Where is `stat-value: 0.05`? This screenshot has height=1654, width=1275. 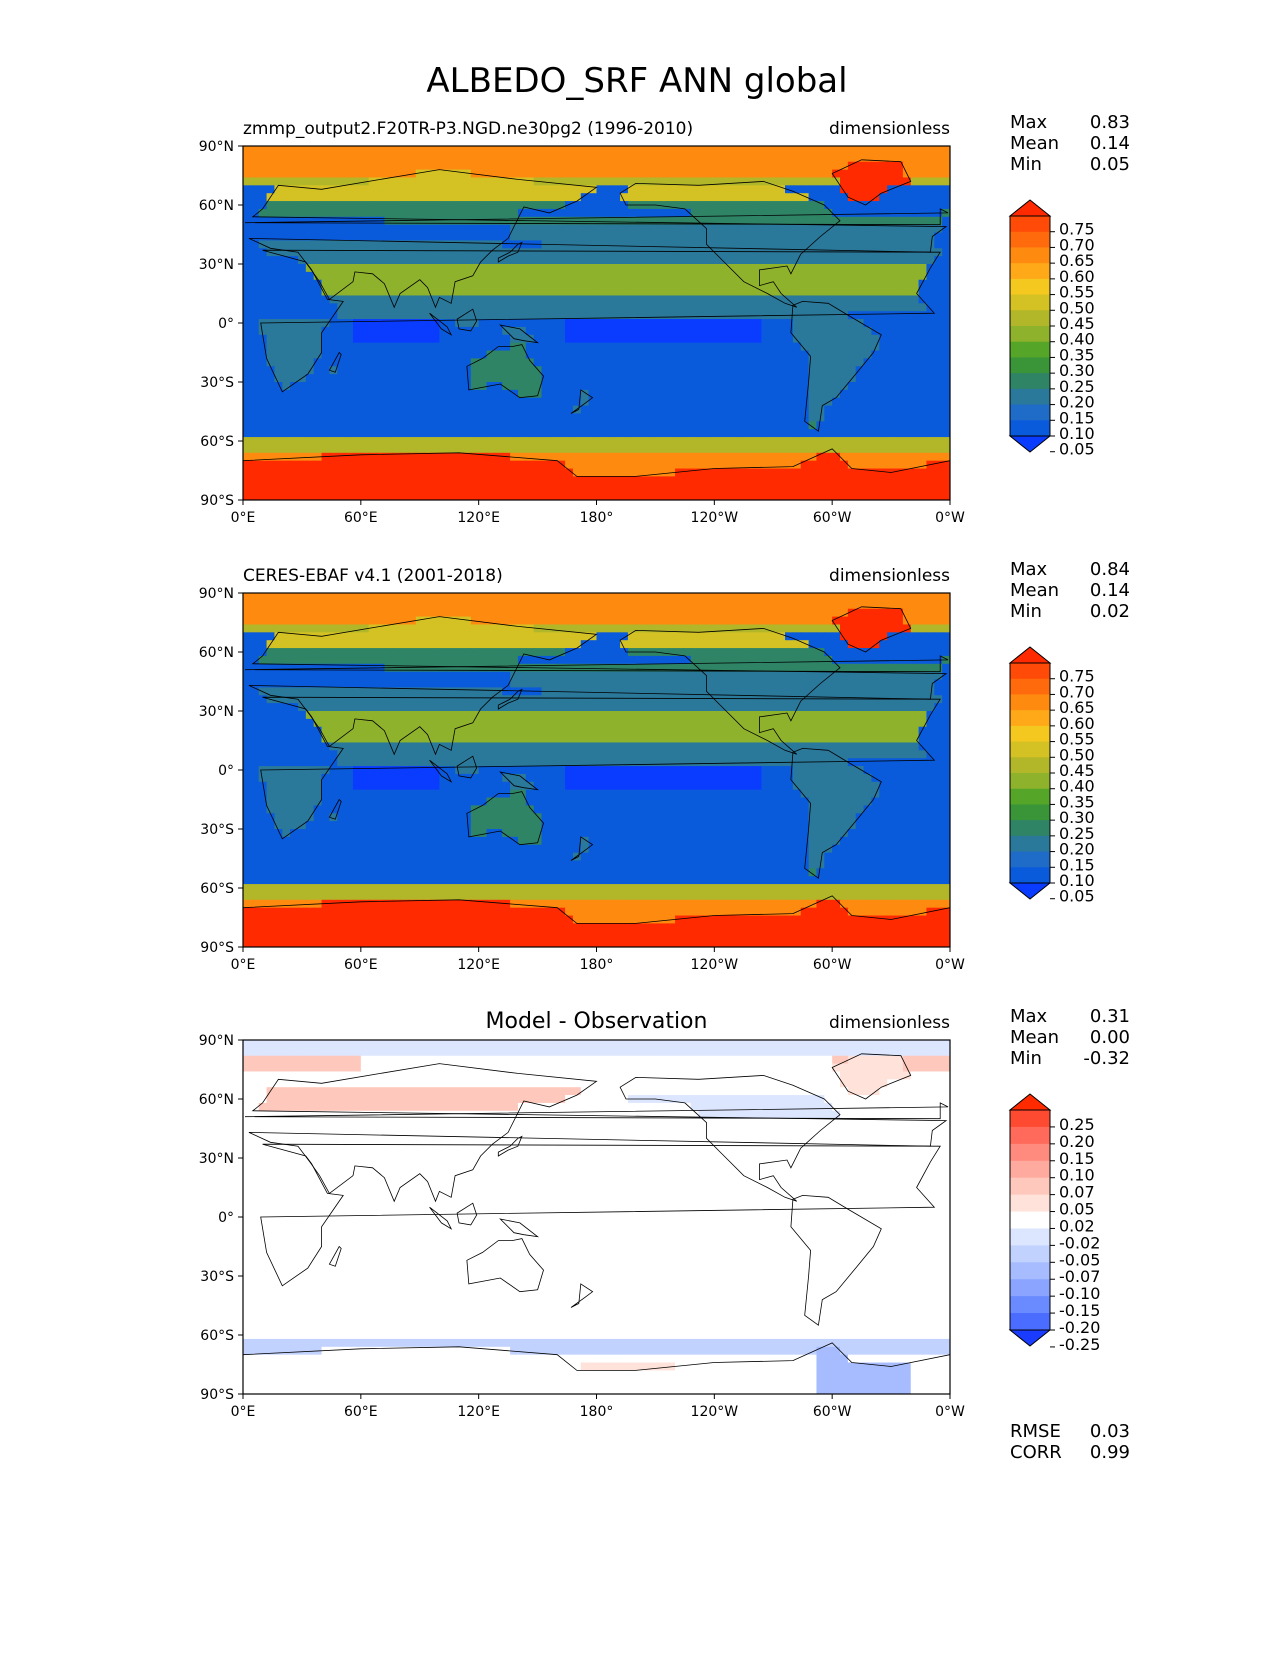
stat-value: 0.05 is located at coordinates (1110, 164).